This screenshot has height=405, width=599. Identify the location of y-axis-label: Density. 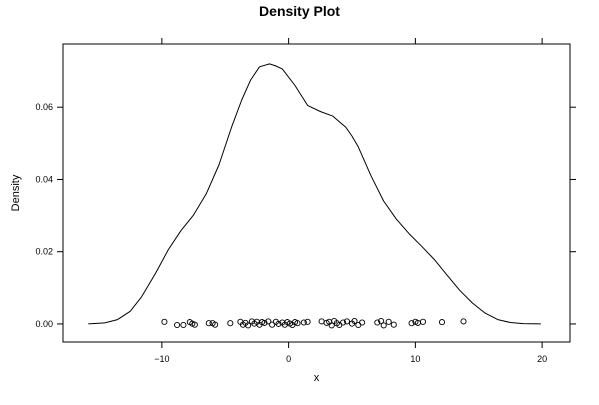
(16, 192).